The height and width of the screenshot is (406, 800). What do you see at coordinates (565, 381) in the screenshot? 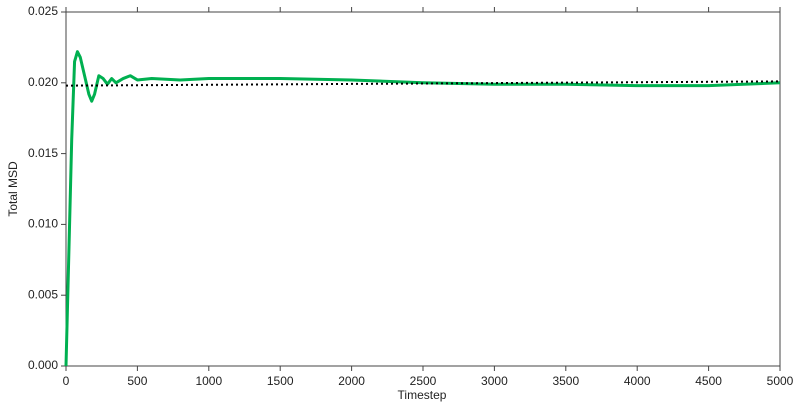
I see `x-tick-label: 3500` at bounding box center [565, 381].